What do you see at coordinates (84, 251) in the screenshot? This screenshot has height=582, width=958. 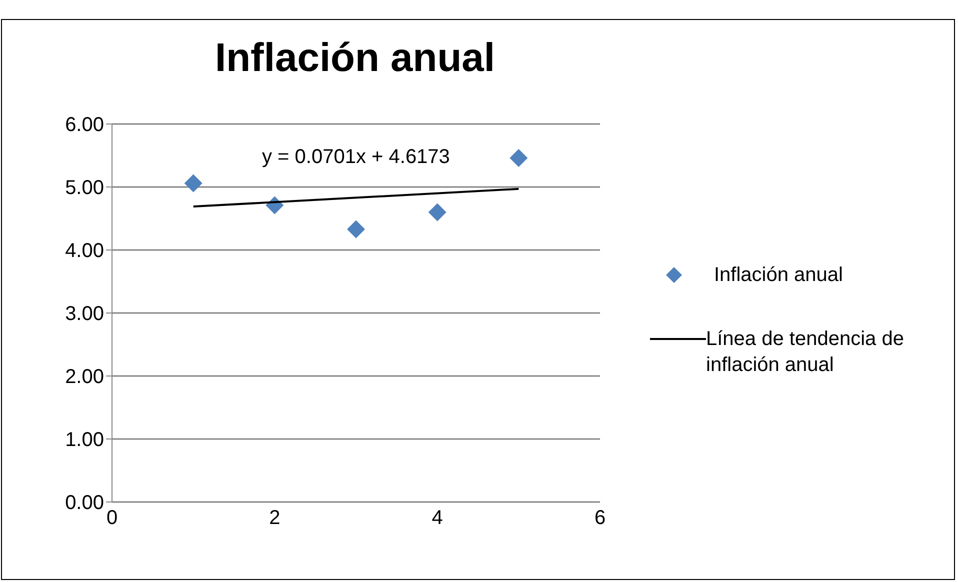 I see `y-tick-label: 4.00` at bounding box center [84, 251].